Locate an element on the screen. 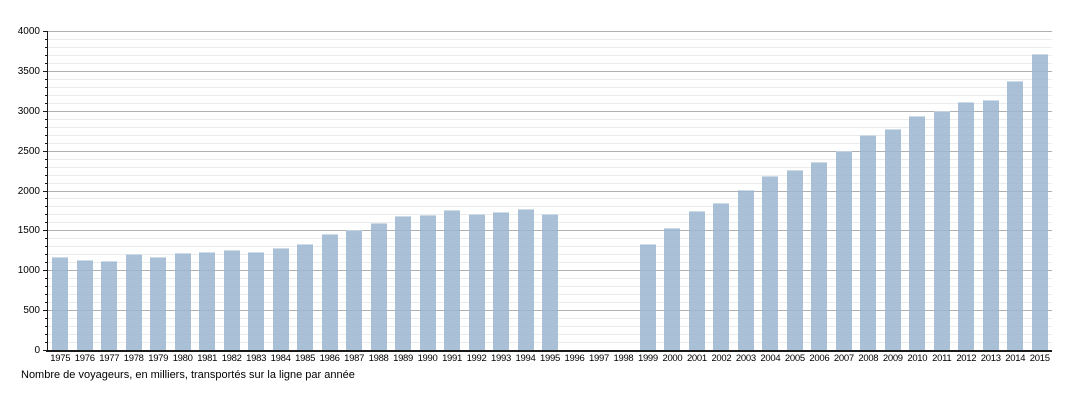  bar-1982 is located at coordinates (231, 299).